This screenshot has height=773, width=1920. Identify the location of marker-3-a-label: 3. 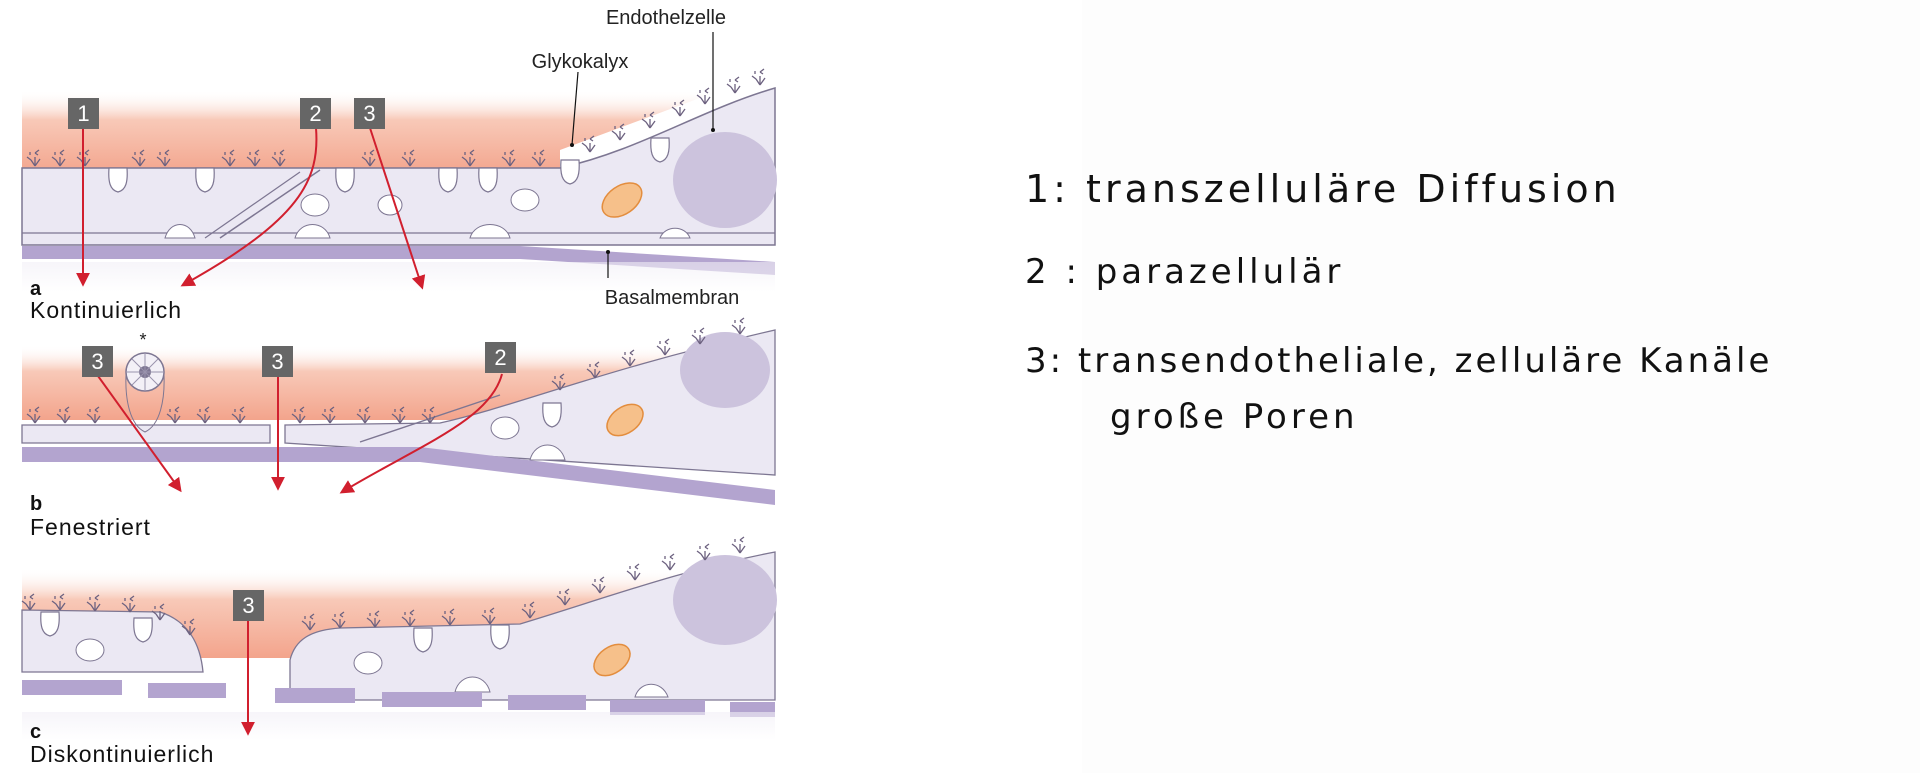
(369, 113).